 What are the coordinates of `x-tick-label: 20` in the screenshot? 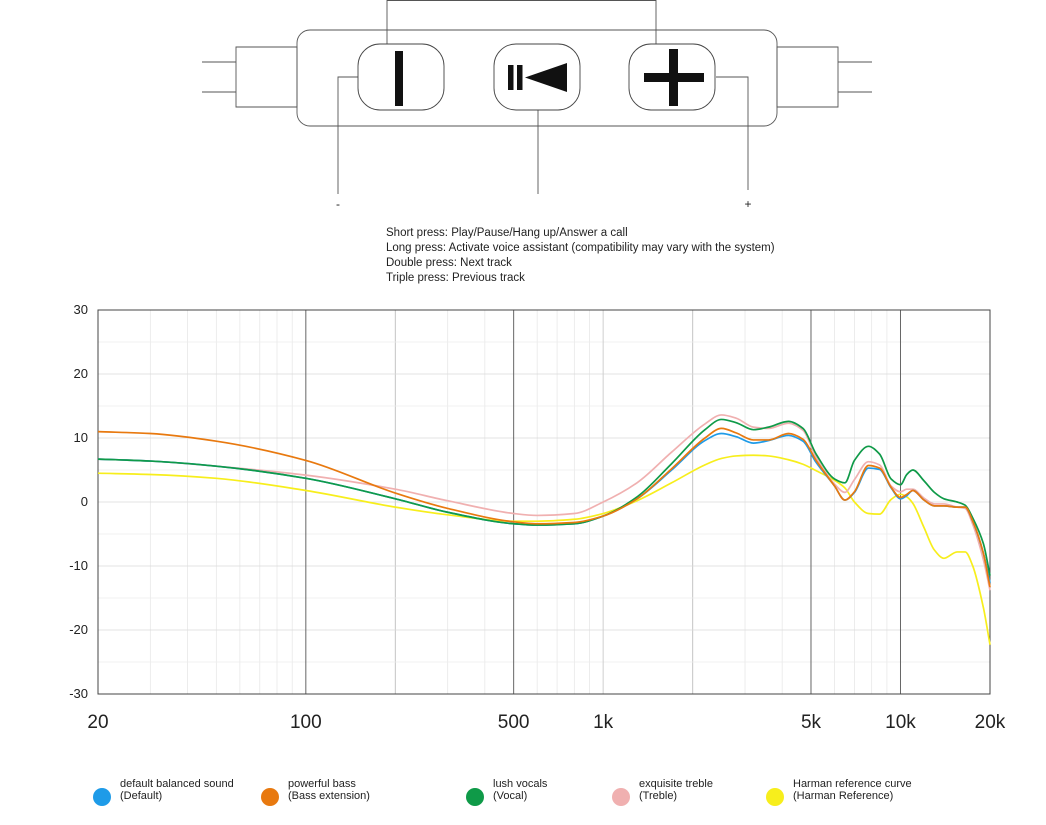 It's located at (97, 722).